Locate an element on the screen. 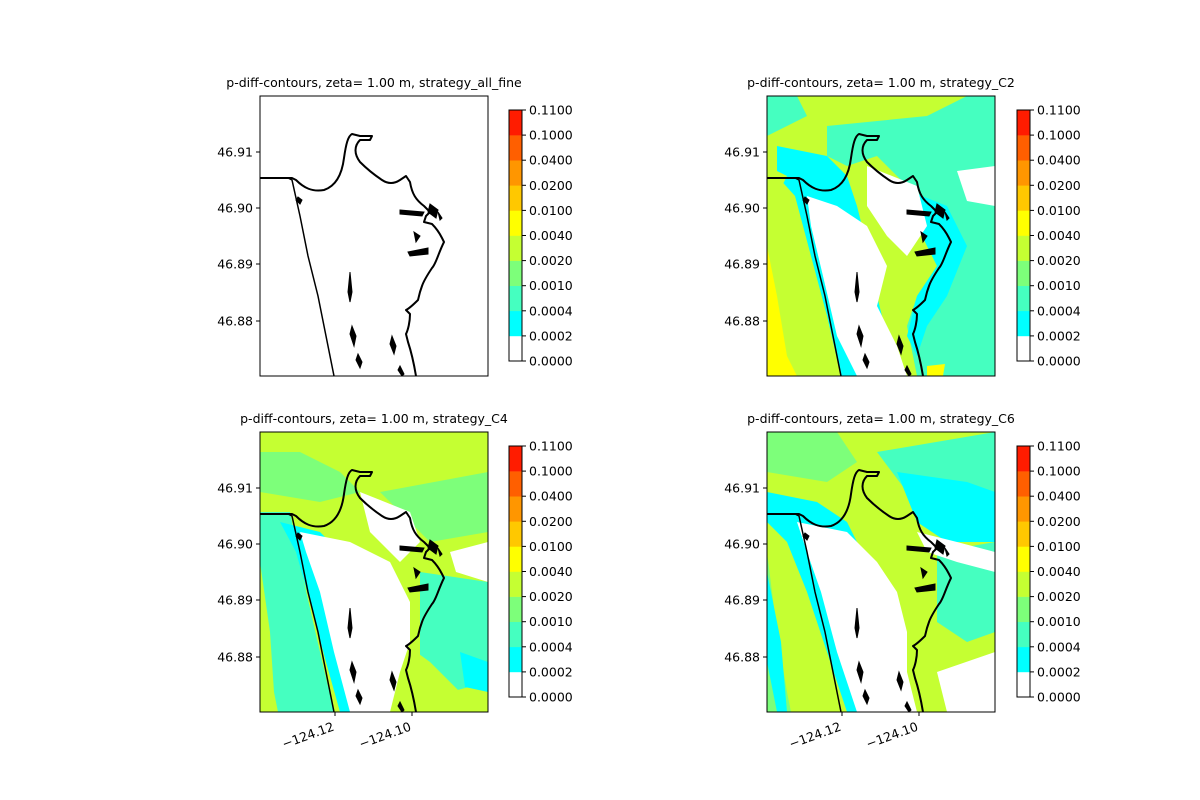  colorbar-tick-label: 0.0010 is located at coordinates (551, 285).